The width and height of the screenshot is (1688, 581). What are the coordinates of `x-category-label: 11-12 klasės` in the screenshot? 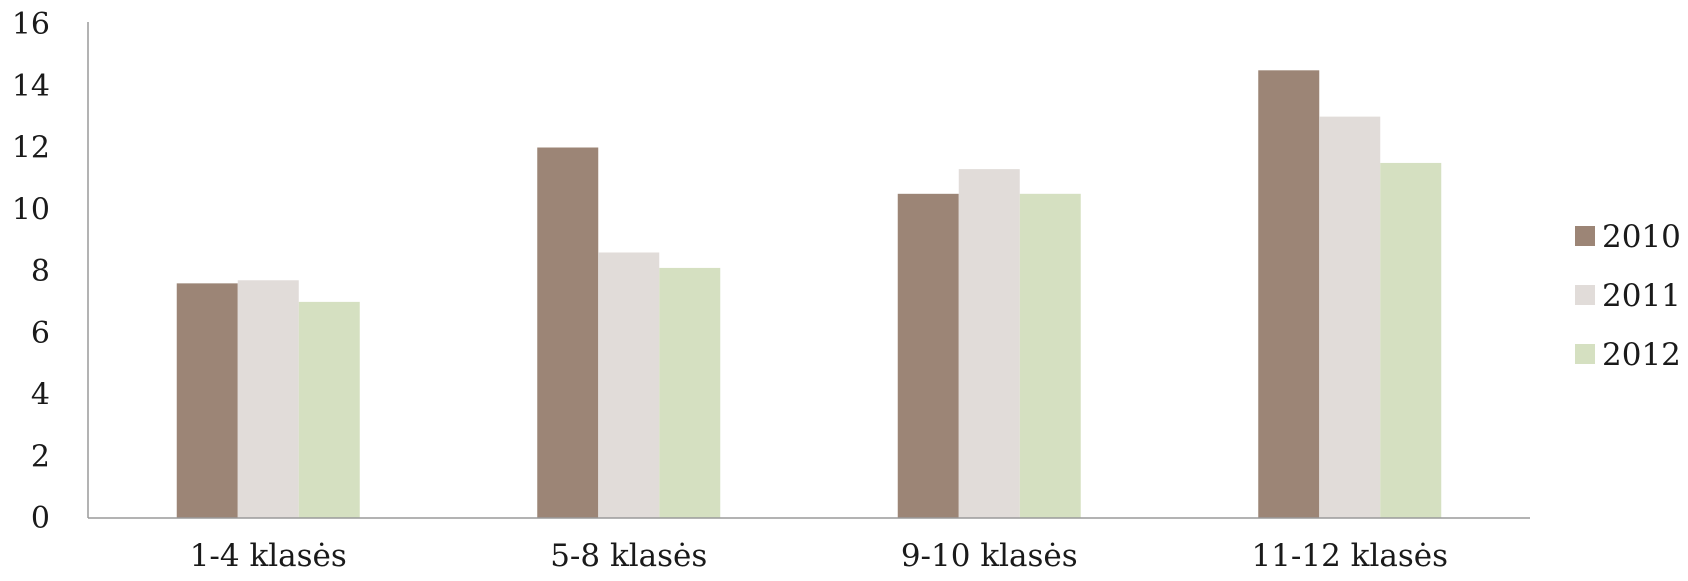 It's located at (1349, 556).